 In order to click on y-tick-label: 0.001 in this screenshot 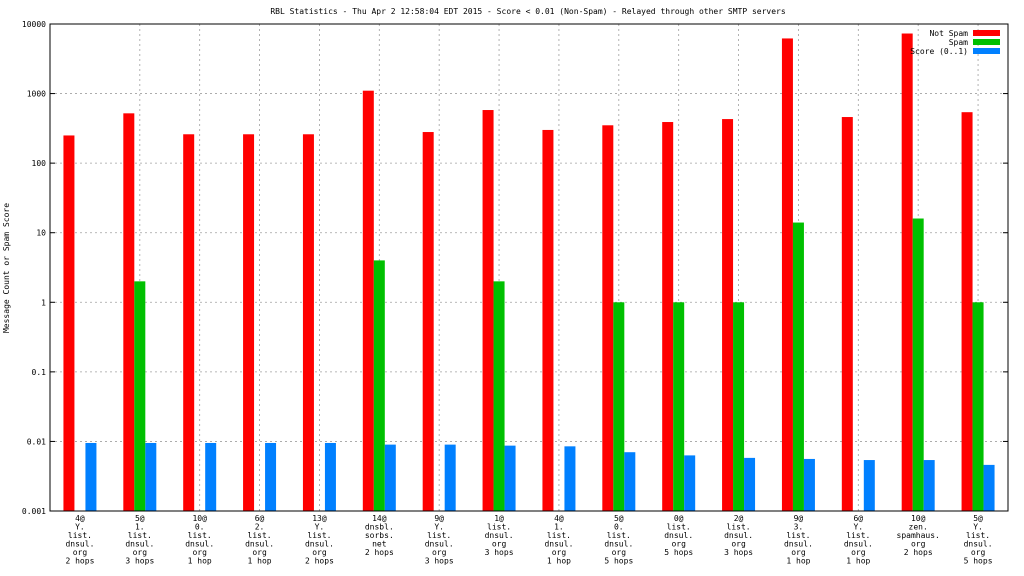, I will do `click(34, 511)`.